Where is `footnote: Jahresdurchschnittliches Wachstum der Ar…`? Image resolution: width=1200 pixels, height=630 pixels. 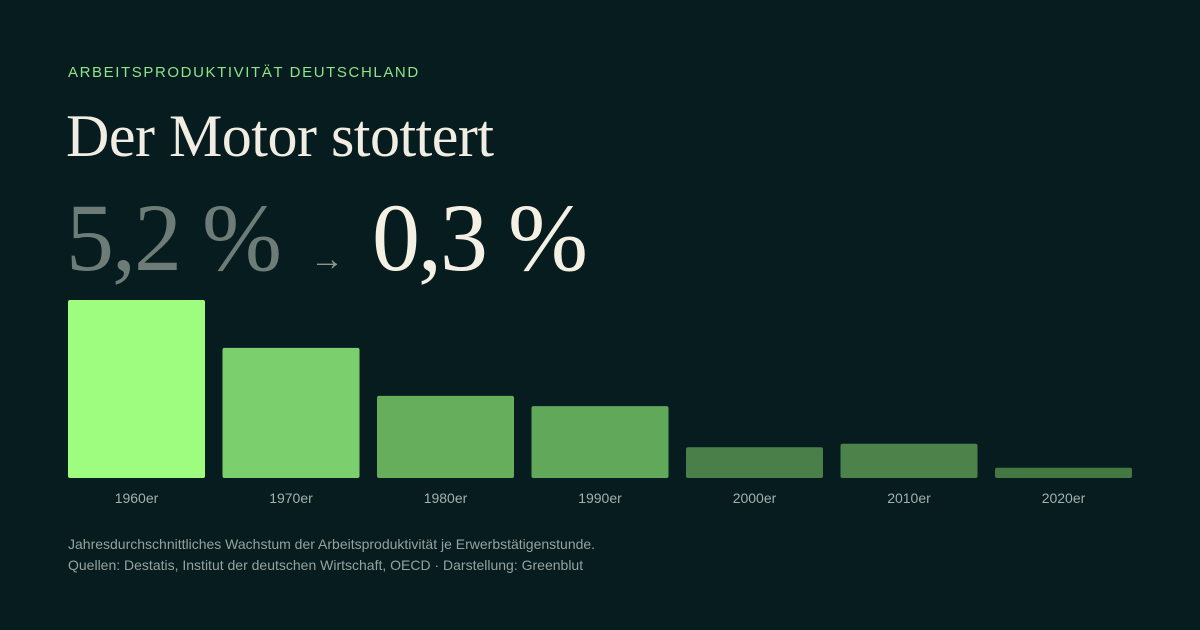 footnote: Jahresdurchschnittliches Wachstum der Ar… is located at coordinates (331, 555).